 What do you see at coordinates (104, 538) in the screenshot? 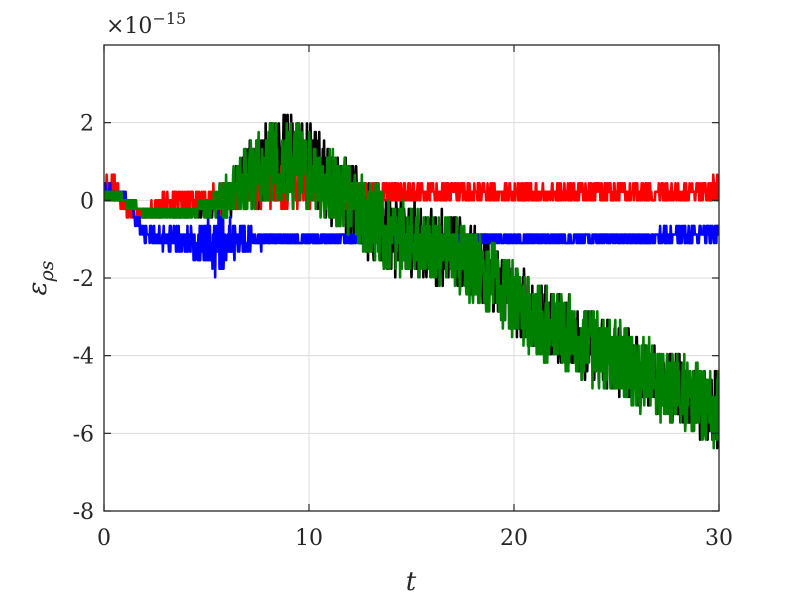
I see `x-tick-label: 0` at bounding box center [104, 538].